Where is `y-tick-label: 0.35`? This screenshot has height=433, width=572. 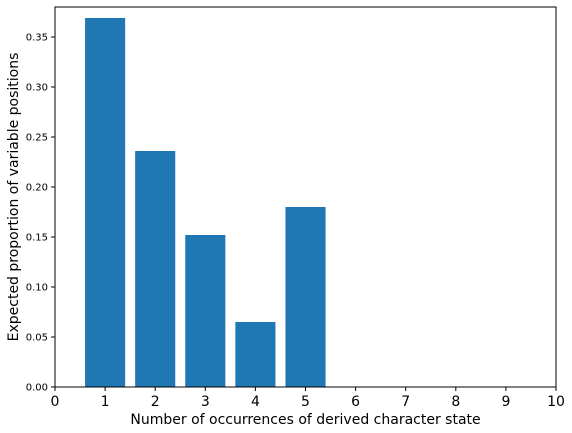 y-tick-label: 0.35 is located at coordinates (37, 38).